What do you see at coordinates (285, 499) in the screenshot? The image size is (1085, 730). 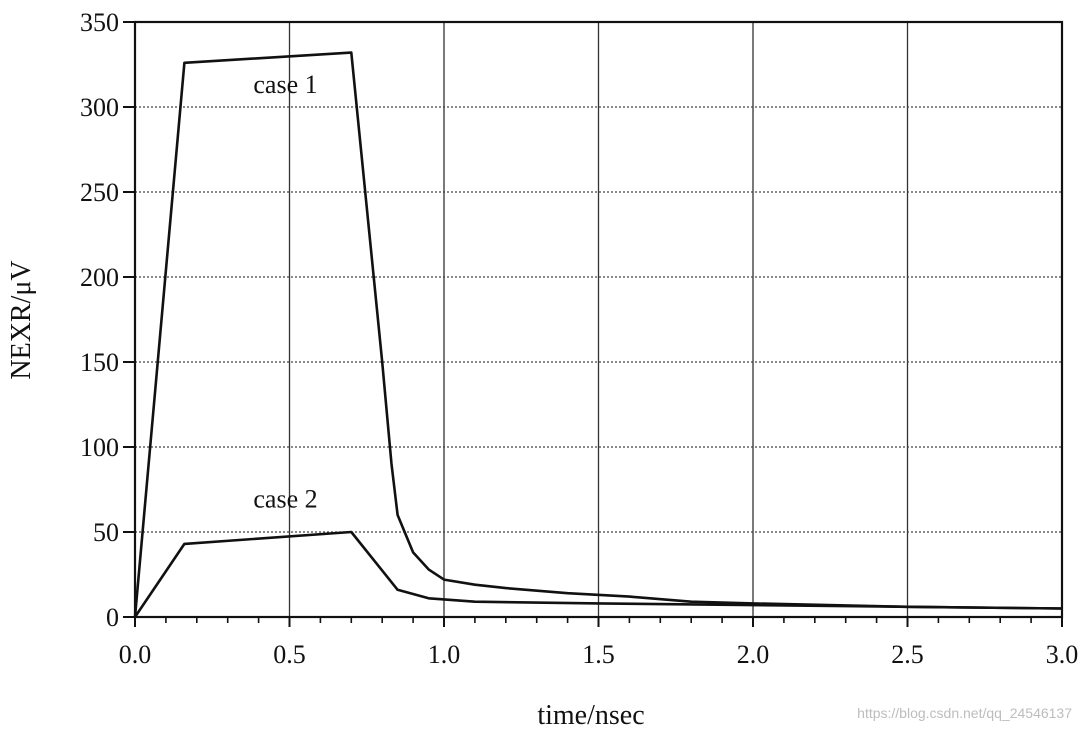 I see `annotation-label: case 2` at bounding box center [285, 499].